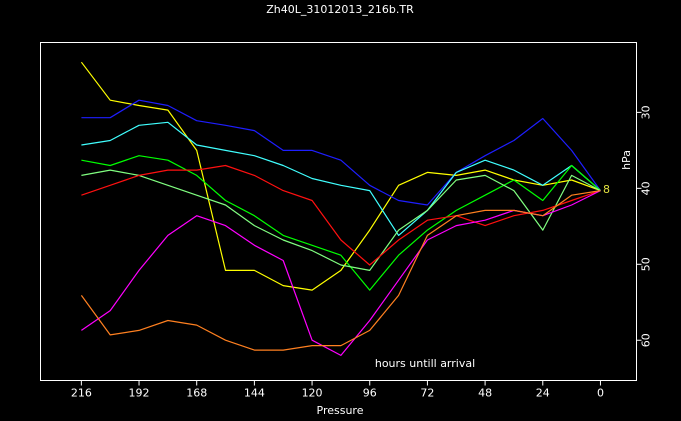 This screenshot has height=421, width=681. Describe the element at coordinates (646, 264) in the screenshot. I see `y-tick-label: 50` at that location.